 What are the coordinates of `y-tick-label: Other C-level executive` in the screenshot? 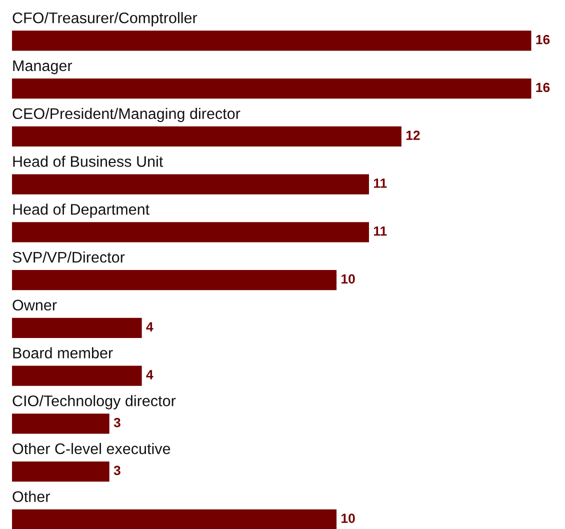 It's located at (91, 448).